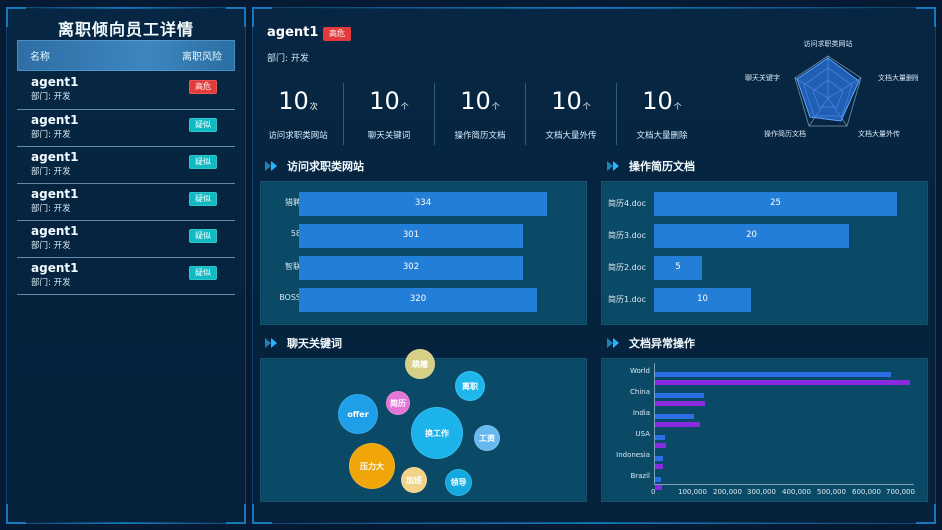  What do you see at coordinates (571, 136) in the screenshot?
I see `stat-label: 文档大量外传` at bounding box center [571, 136].